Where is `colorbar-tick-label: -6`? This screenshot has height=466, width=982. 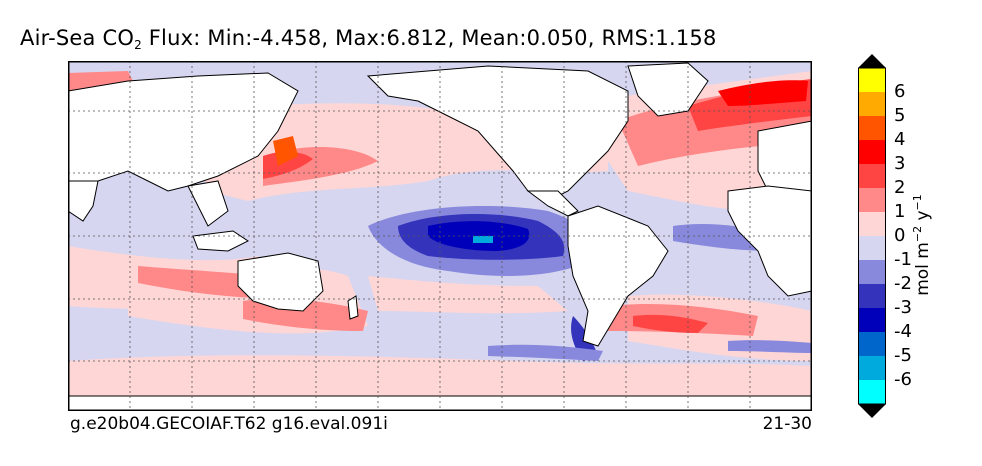
colorbar-tick-label: -6 is located at coordinates (903, 379).